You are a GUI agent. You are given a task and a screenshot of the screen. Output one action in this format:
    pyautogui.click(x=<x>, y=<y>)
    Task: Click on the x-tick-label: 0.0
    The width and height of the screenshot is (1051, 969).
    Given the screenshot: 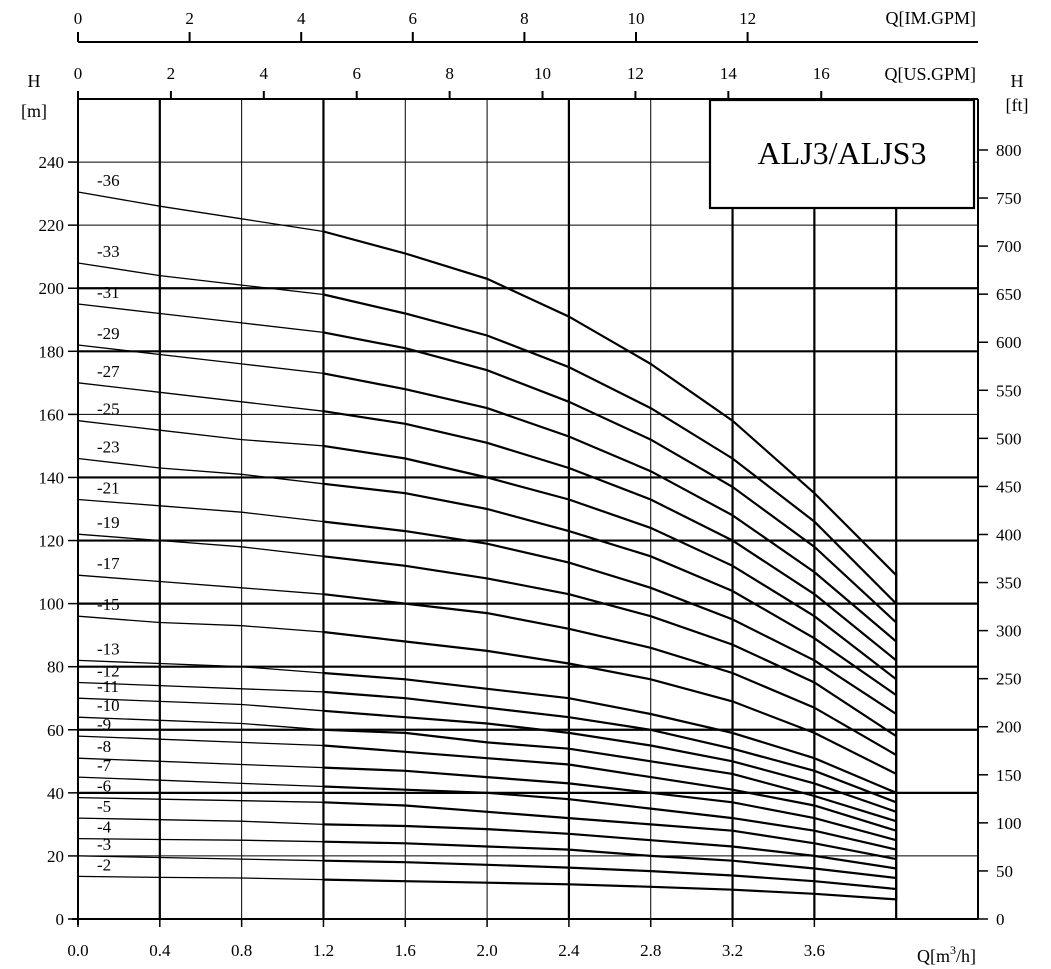 What is the action you would take?
    pyautogui.click(x=77, y=950)
    